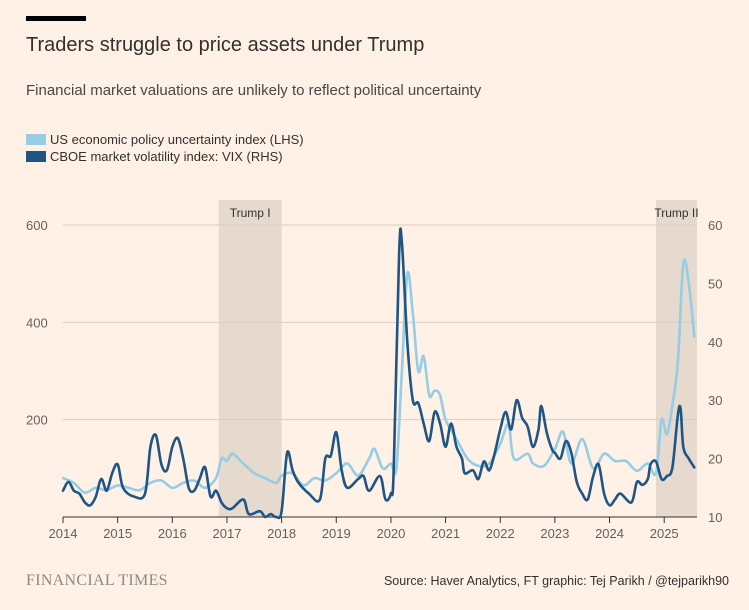  Describe the element at coordinates (281, 533) in the screenshot. I see `x-tick-label: 2018` at that location.